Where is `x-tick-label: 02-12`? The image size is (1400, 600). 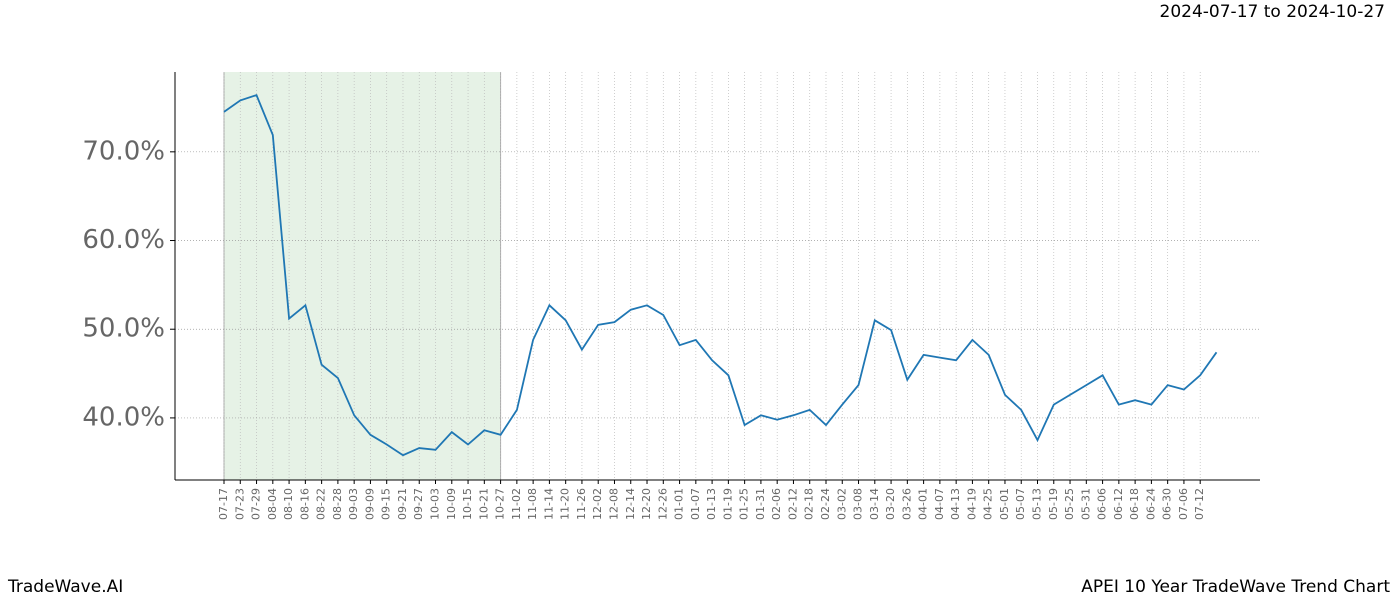 x-tick-label: 02-12 is located at coordinates (792, 504).